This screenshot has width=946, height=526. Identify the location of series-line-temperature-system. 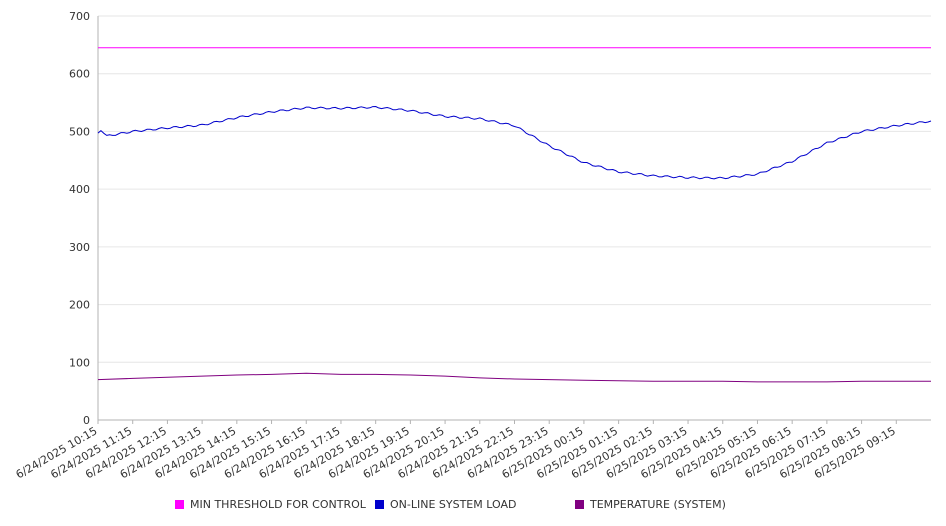
(514, 377).